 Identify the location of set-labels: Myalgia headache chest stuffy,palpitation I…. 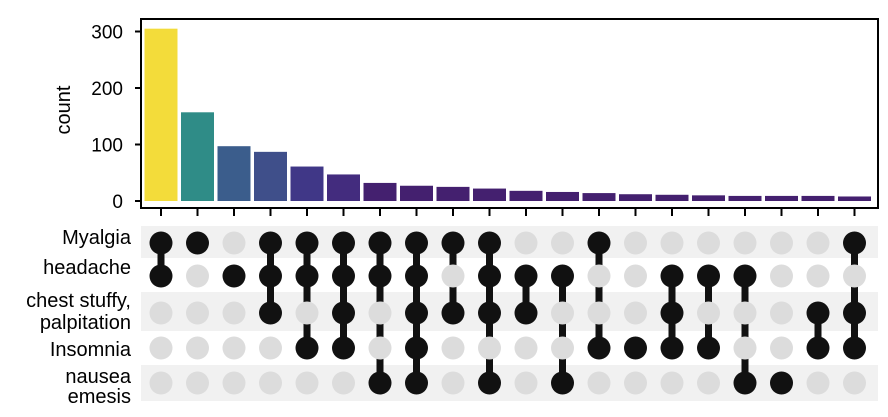
(79, 317).